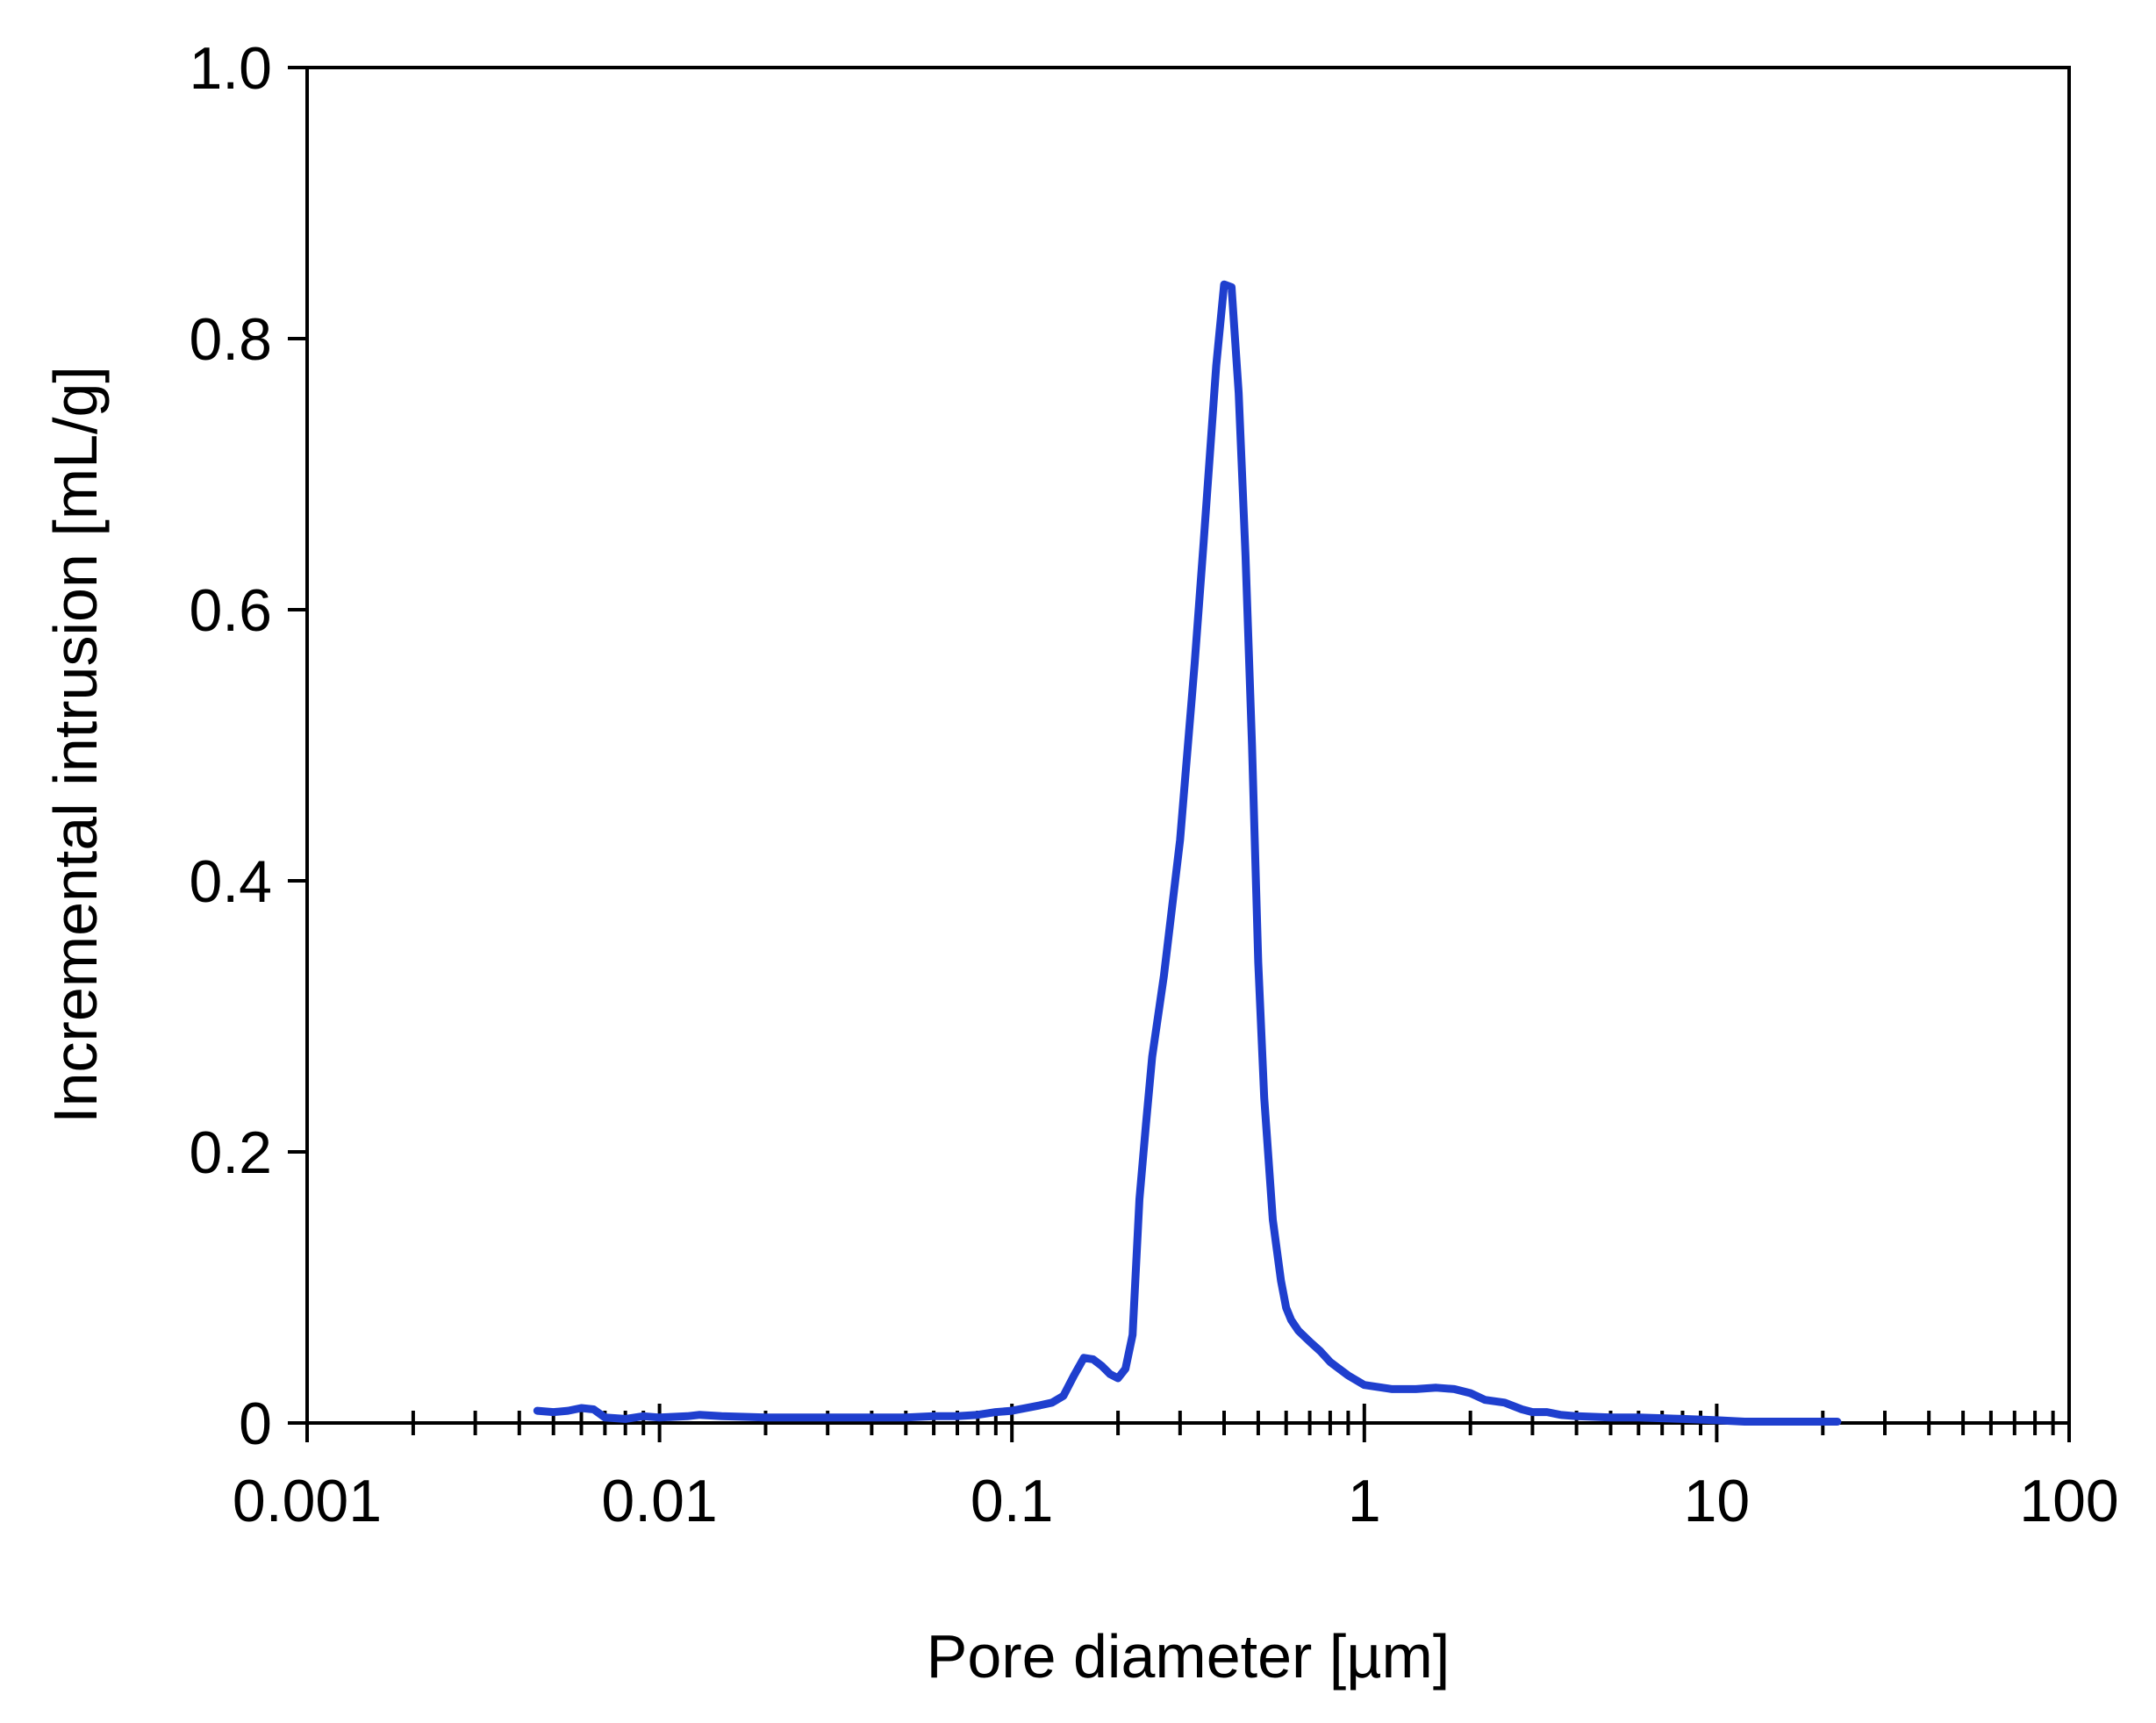  What do you see at coordinates (659, 1501) in the screenshot?
I see `x-tick-label: 0.01` at bounding box center [659, 1501].